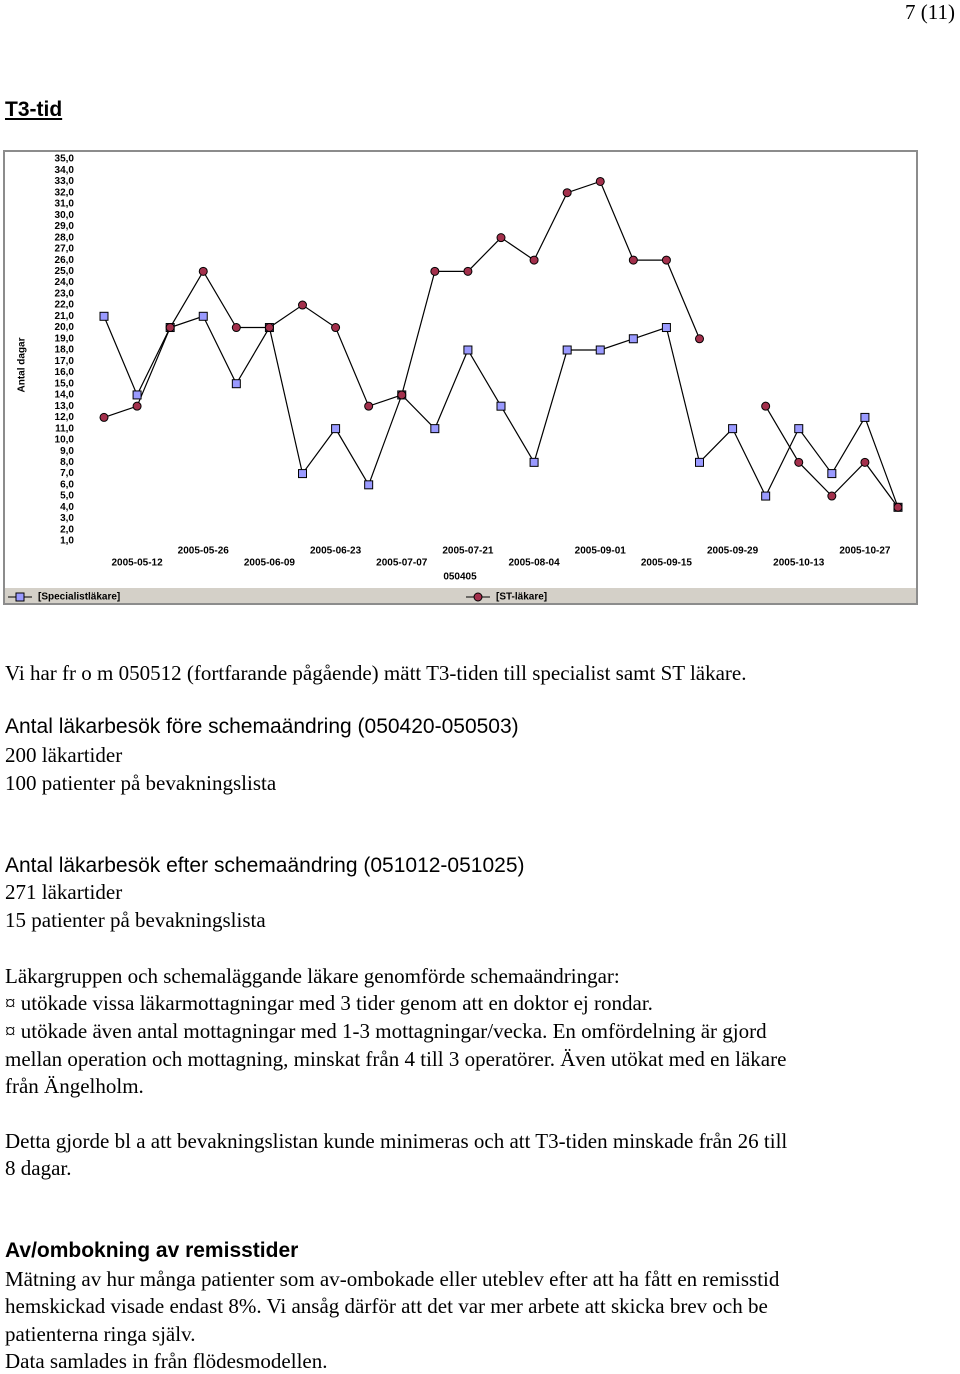  I want to click on y-tick-label: 23,0, so click(65, 293).